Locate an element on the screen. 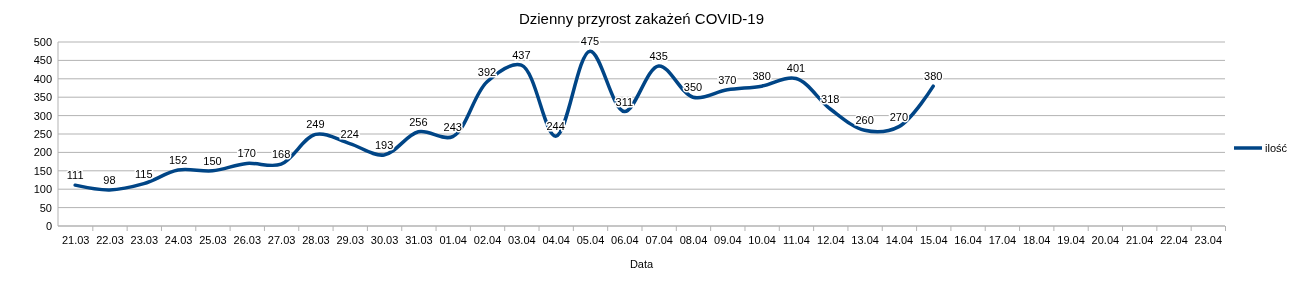  data-label: 370 is located at coordinates (727, 79).